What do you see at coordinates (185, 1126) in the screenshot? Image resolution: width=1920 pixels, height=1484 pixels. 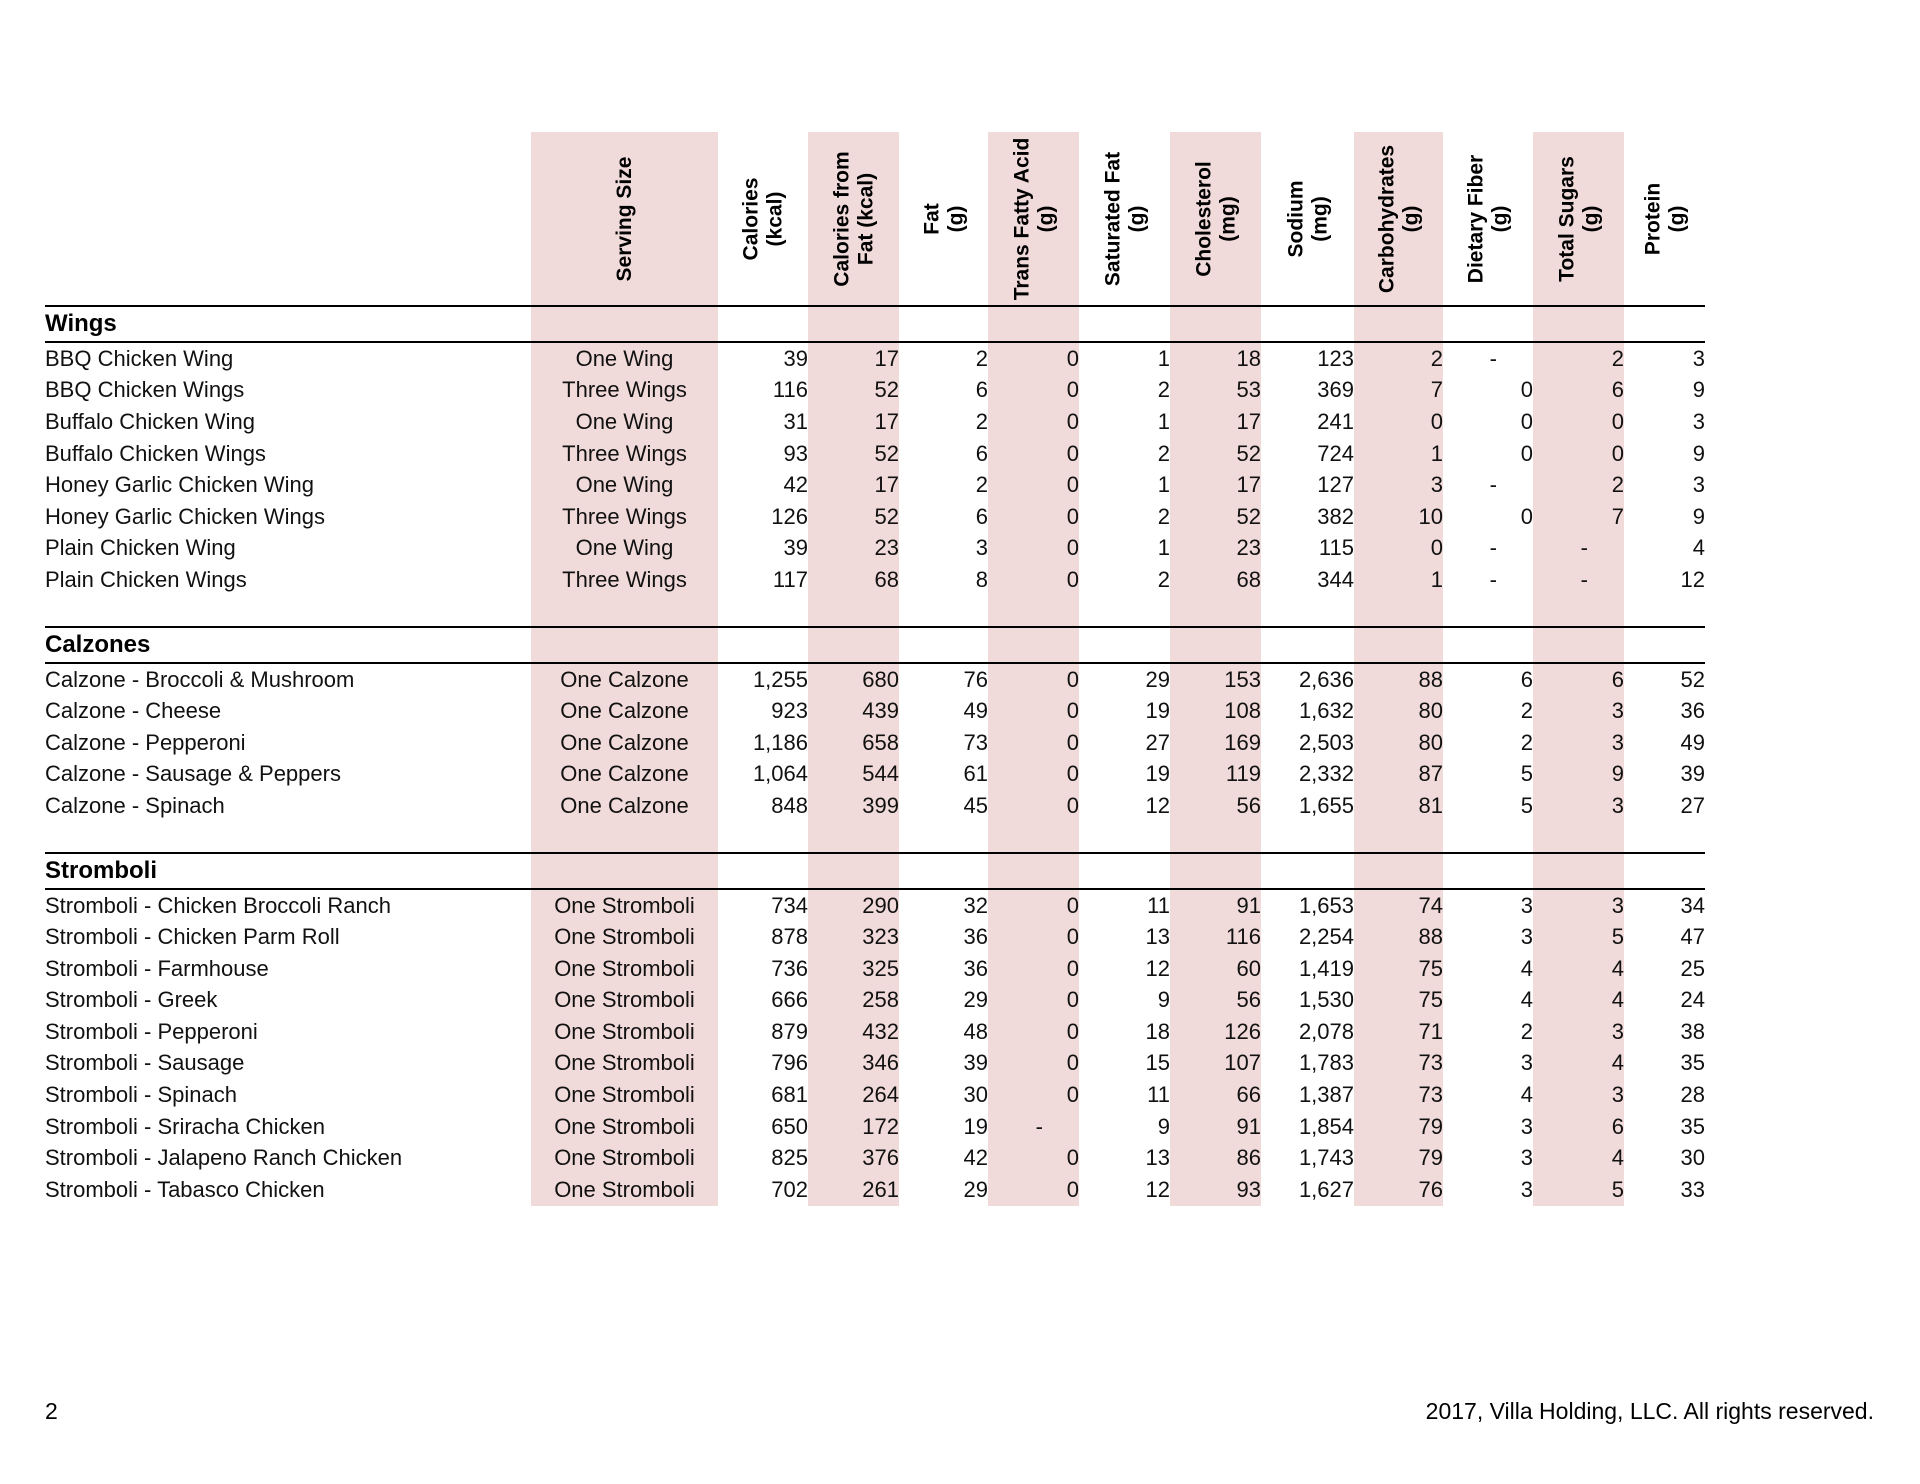 I see `item-name: Stromboli - Sriracha Chicken` at bounding box center [185, 1126].